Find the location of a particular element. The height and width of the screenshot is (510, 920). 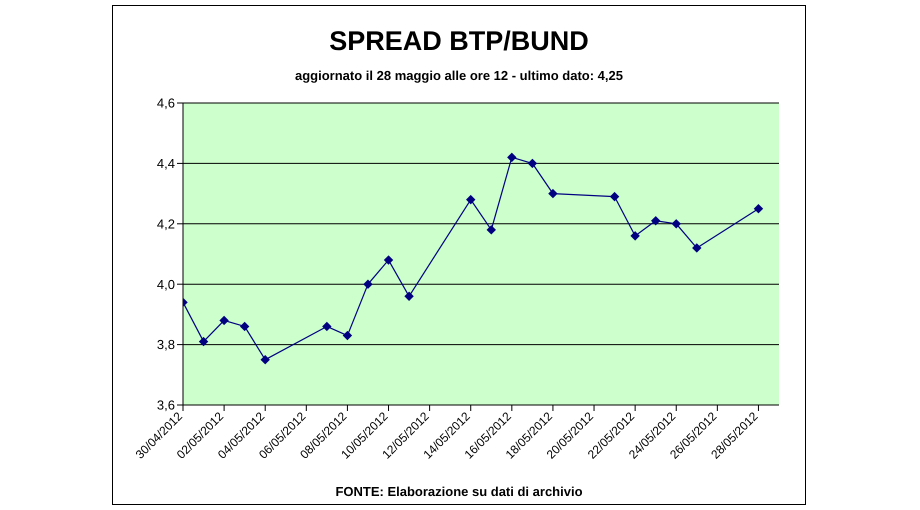

chart-title: SPREAD BTP/BUND is located at coordinates (459, 41).